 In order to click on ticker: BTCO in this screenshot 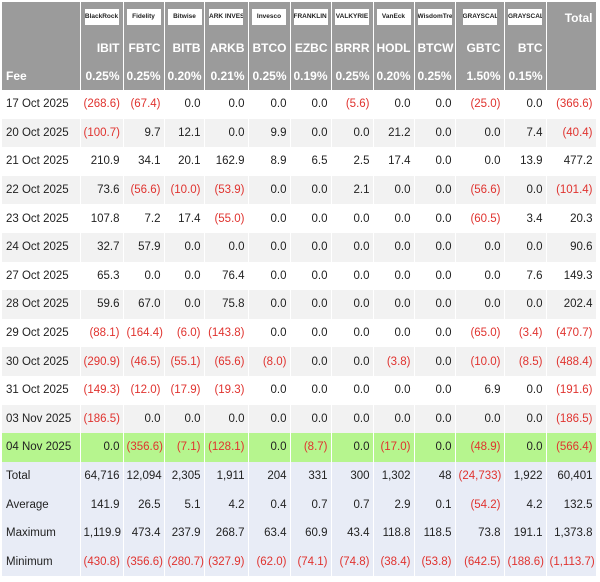, I will do `click(269, 48)`.